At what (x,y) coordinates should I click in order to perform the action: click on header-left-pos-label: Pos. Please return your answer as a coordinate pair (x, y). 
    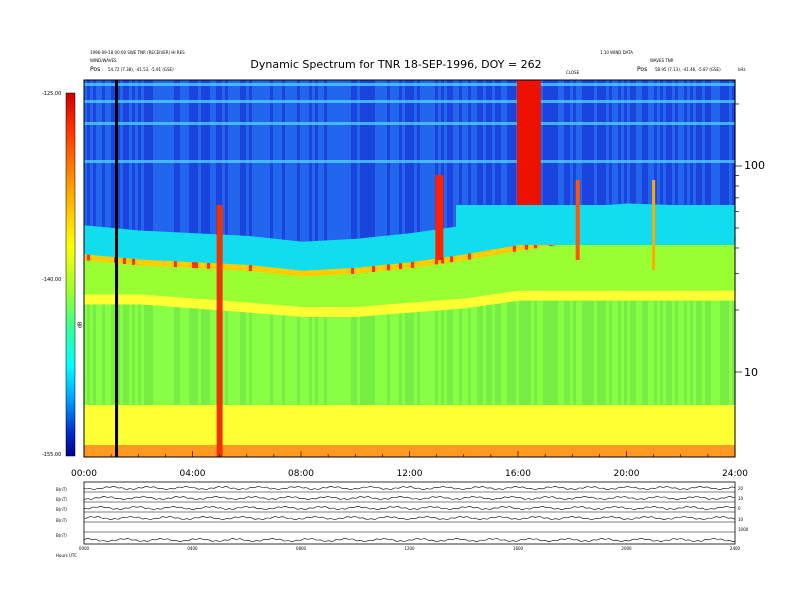
    Looking at the image, I should click on (95, 69).